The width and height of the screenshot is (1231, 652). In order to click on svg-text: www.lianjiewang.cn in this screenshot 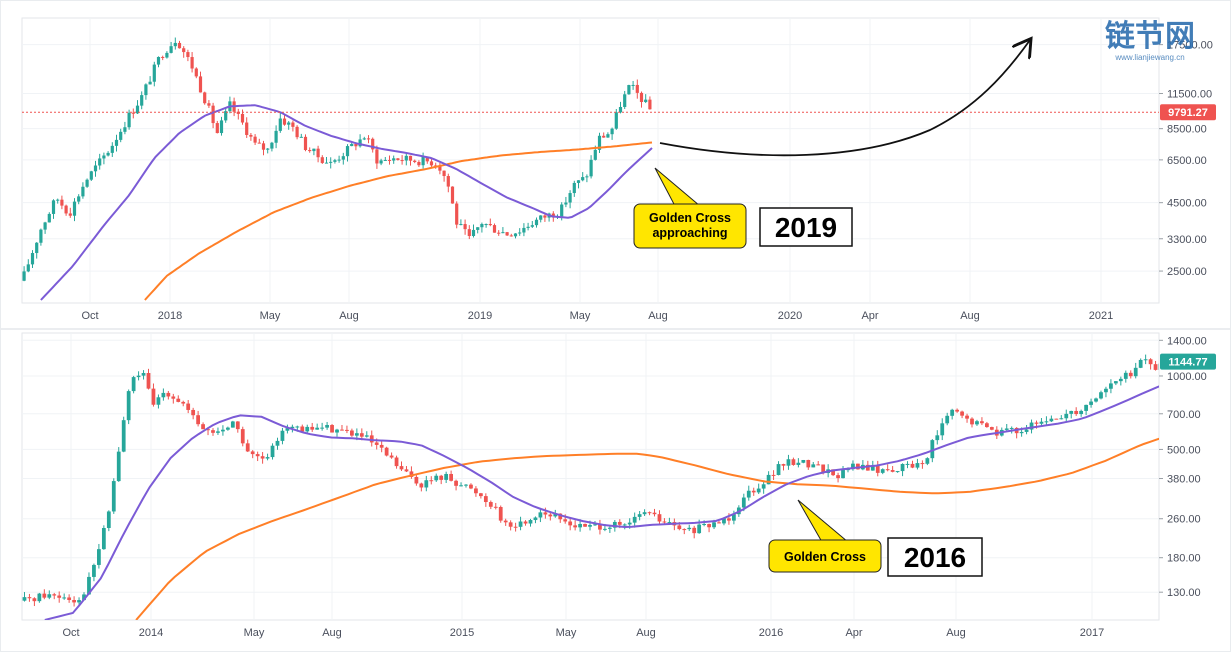, I will do `click(1149, 57)`.